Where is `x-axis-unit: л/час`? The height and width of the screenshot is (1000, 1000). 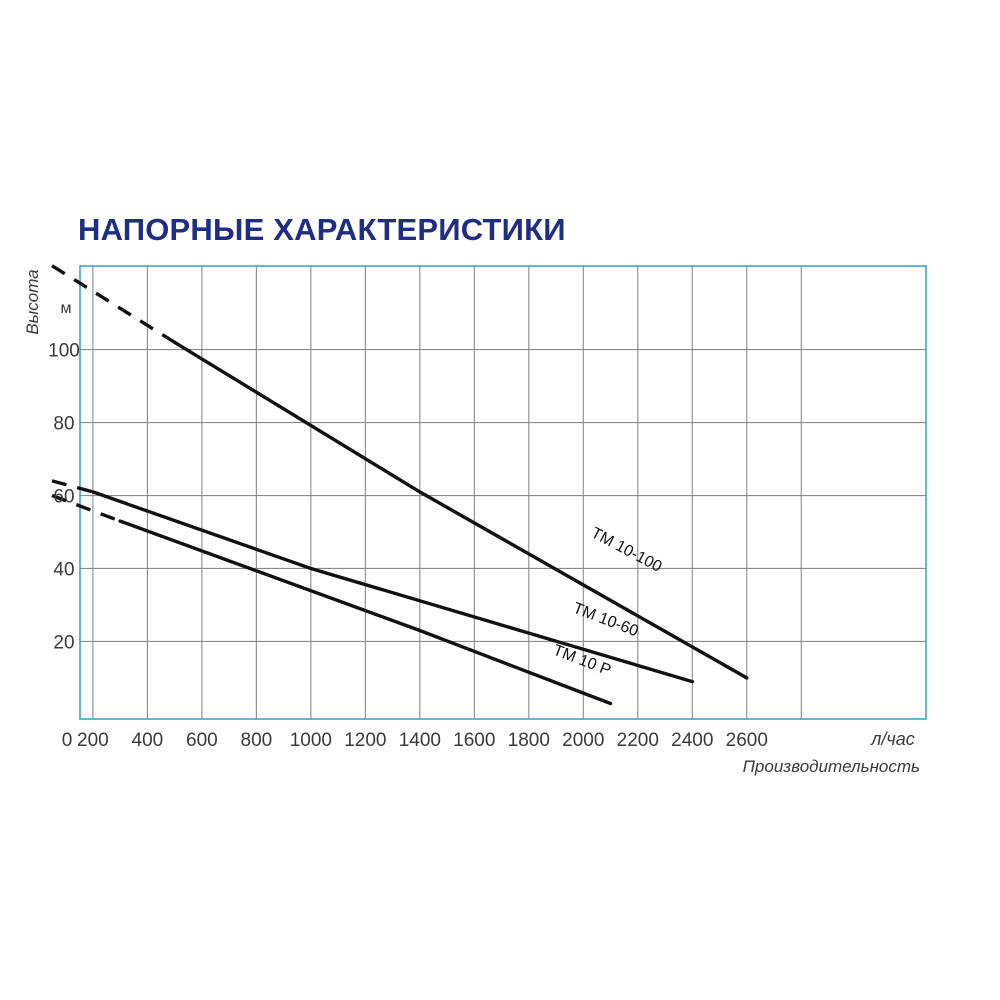 x-axis-unit: л/час is located at coordinates (892, 739).